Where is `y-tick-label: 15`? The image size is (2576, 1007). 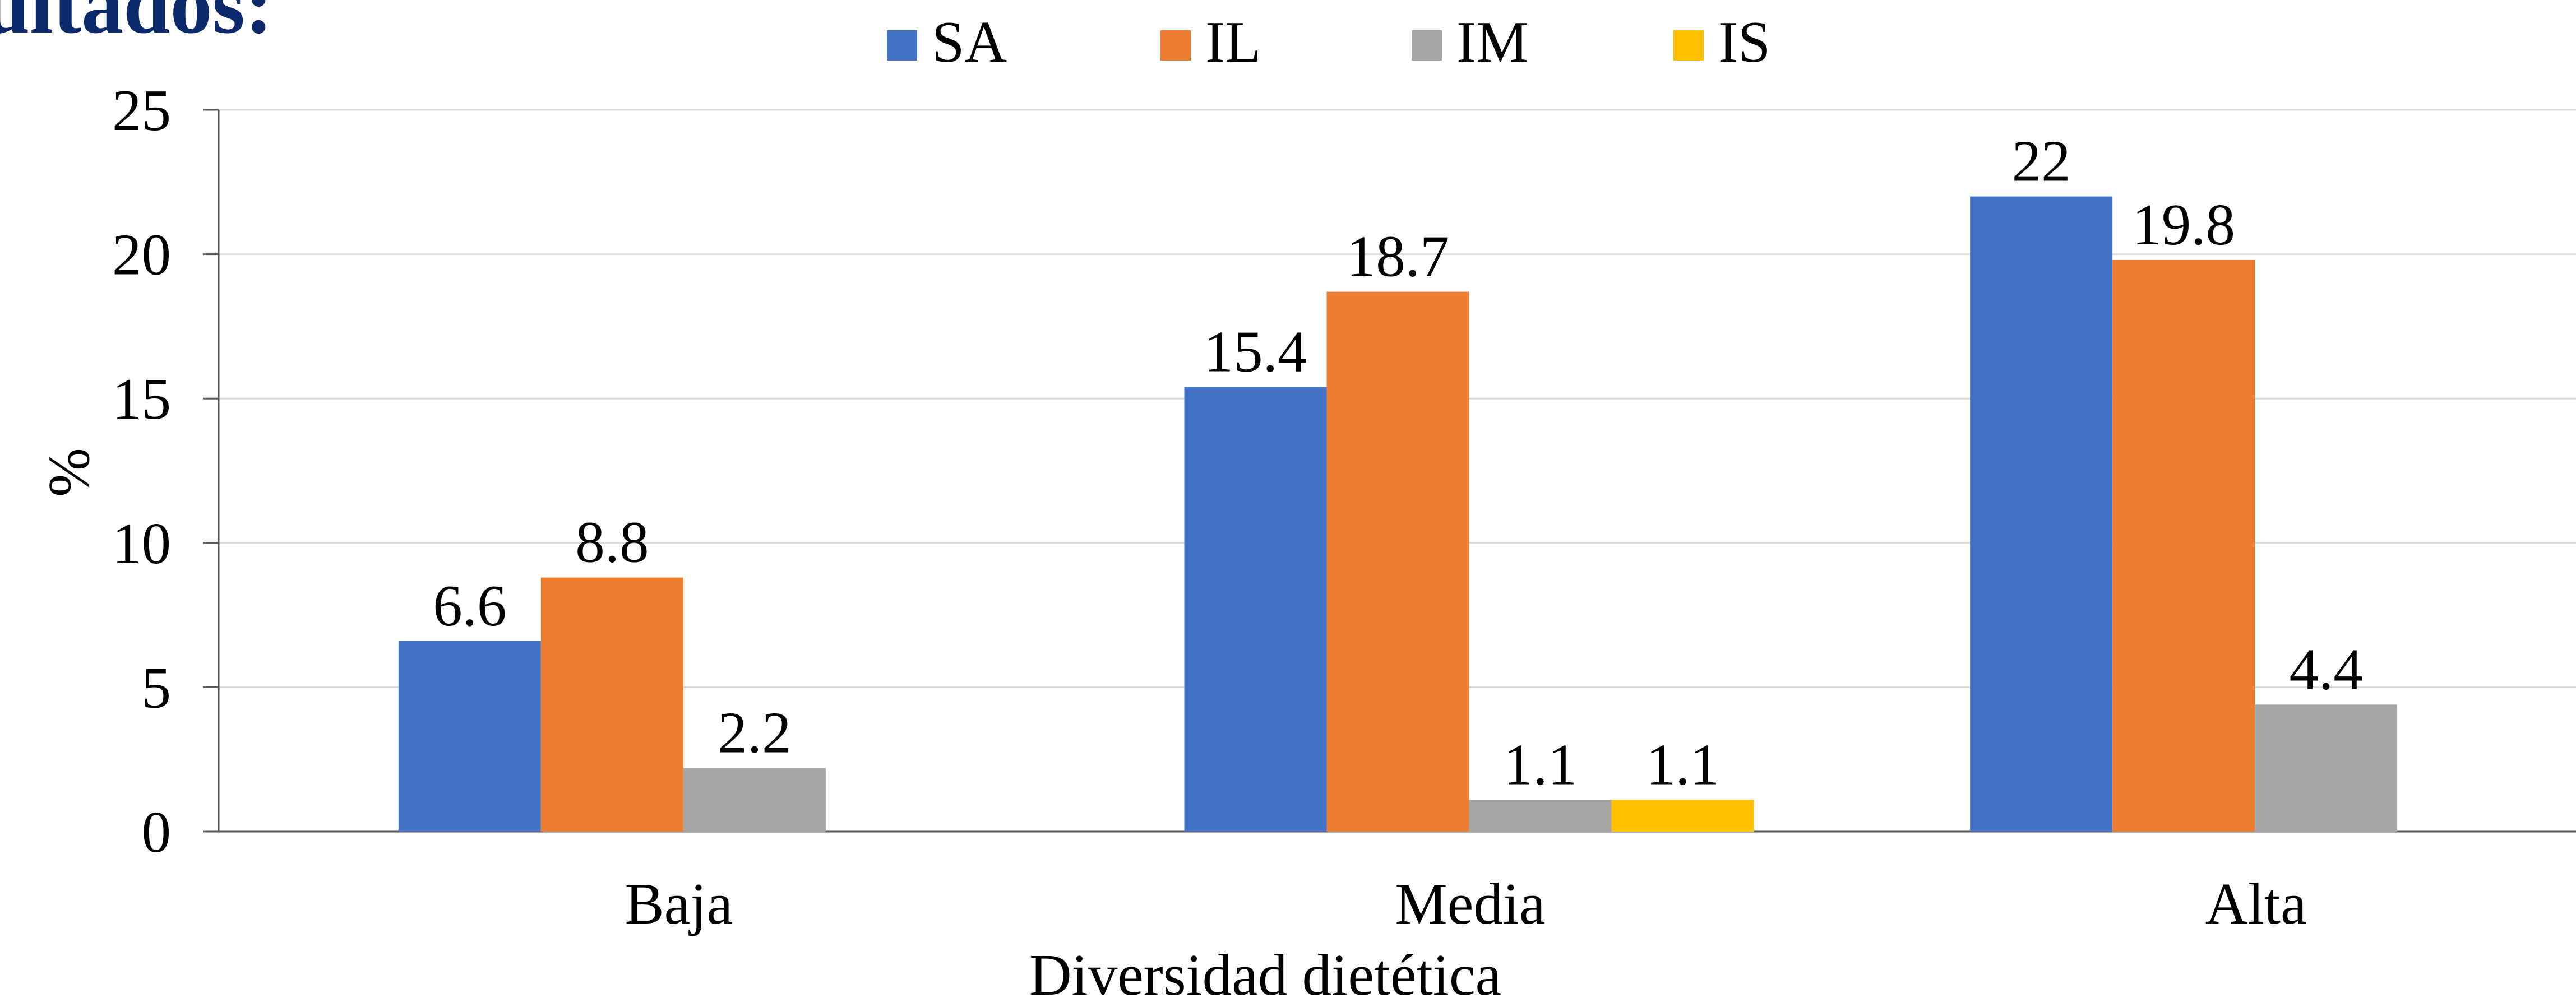 y-tick-label: 15 is located at coordinates (141, 398).